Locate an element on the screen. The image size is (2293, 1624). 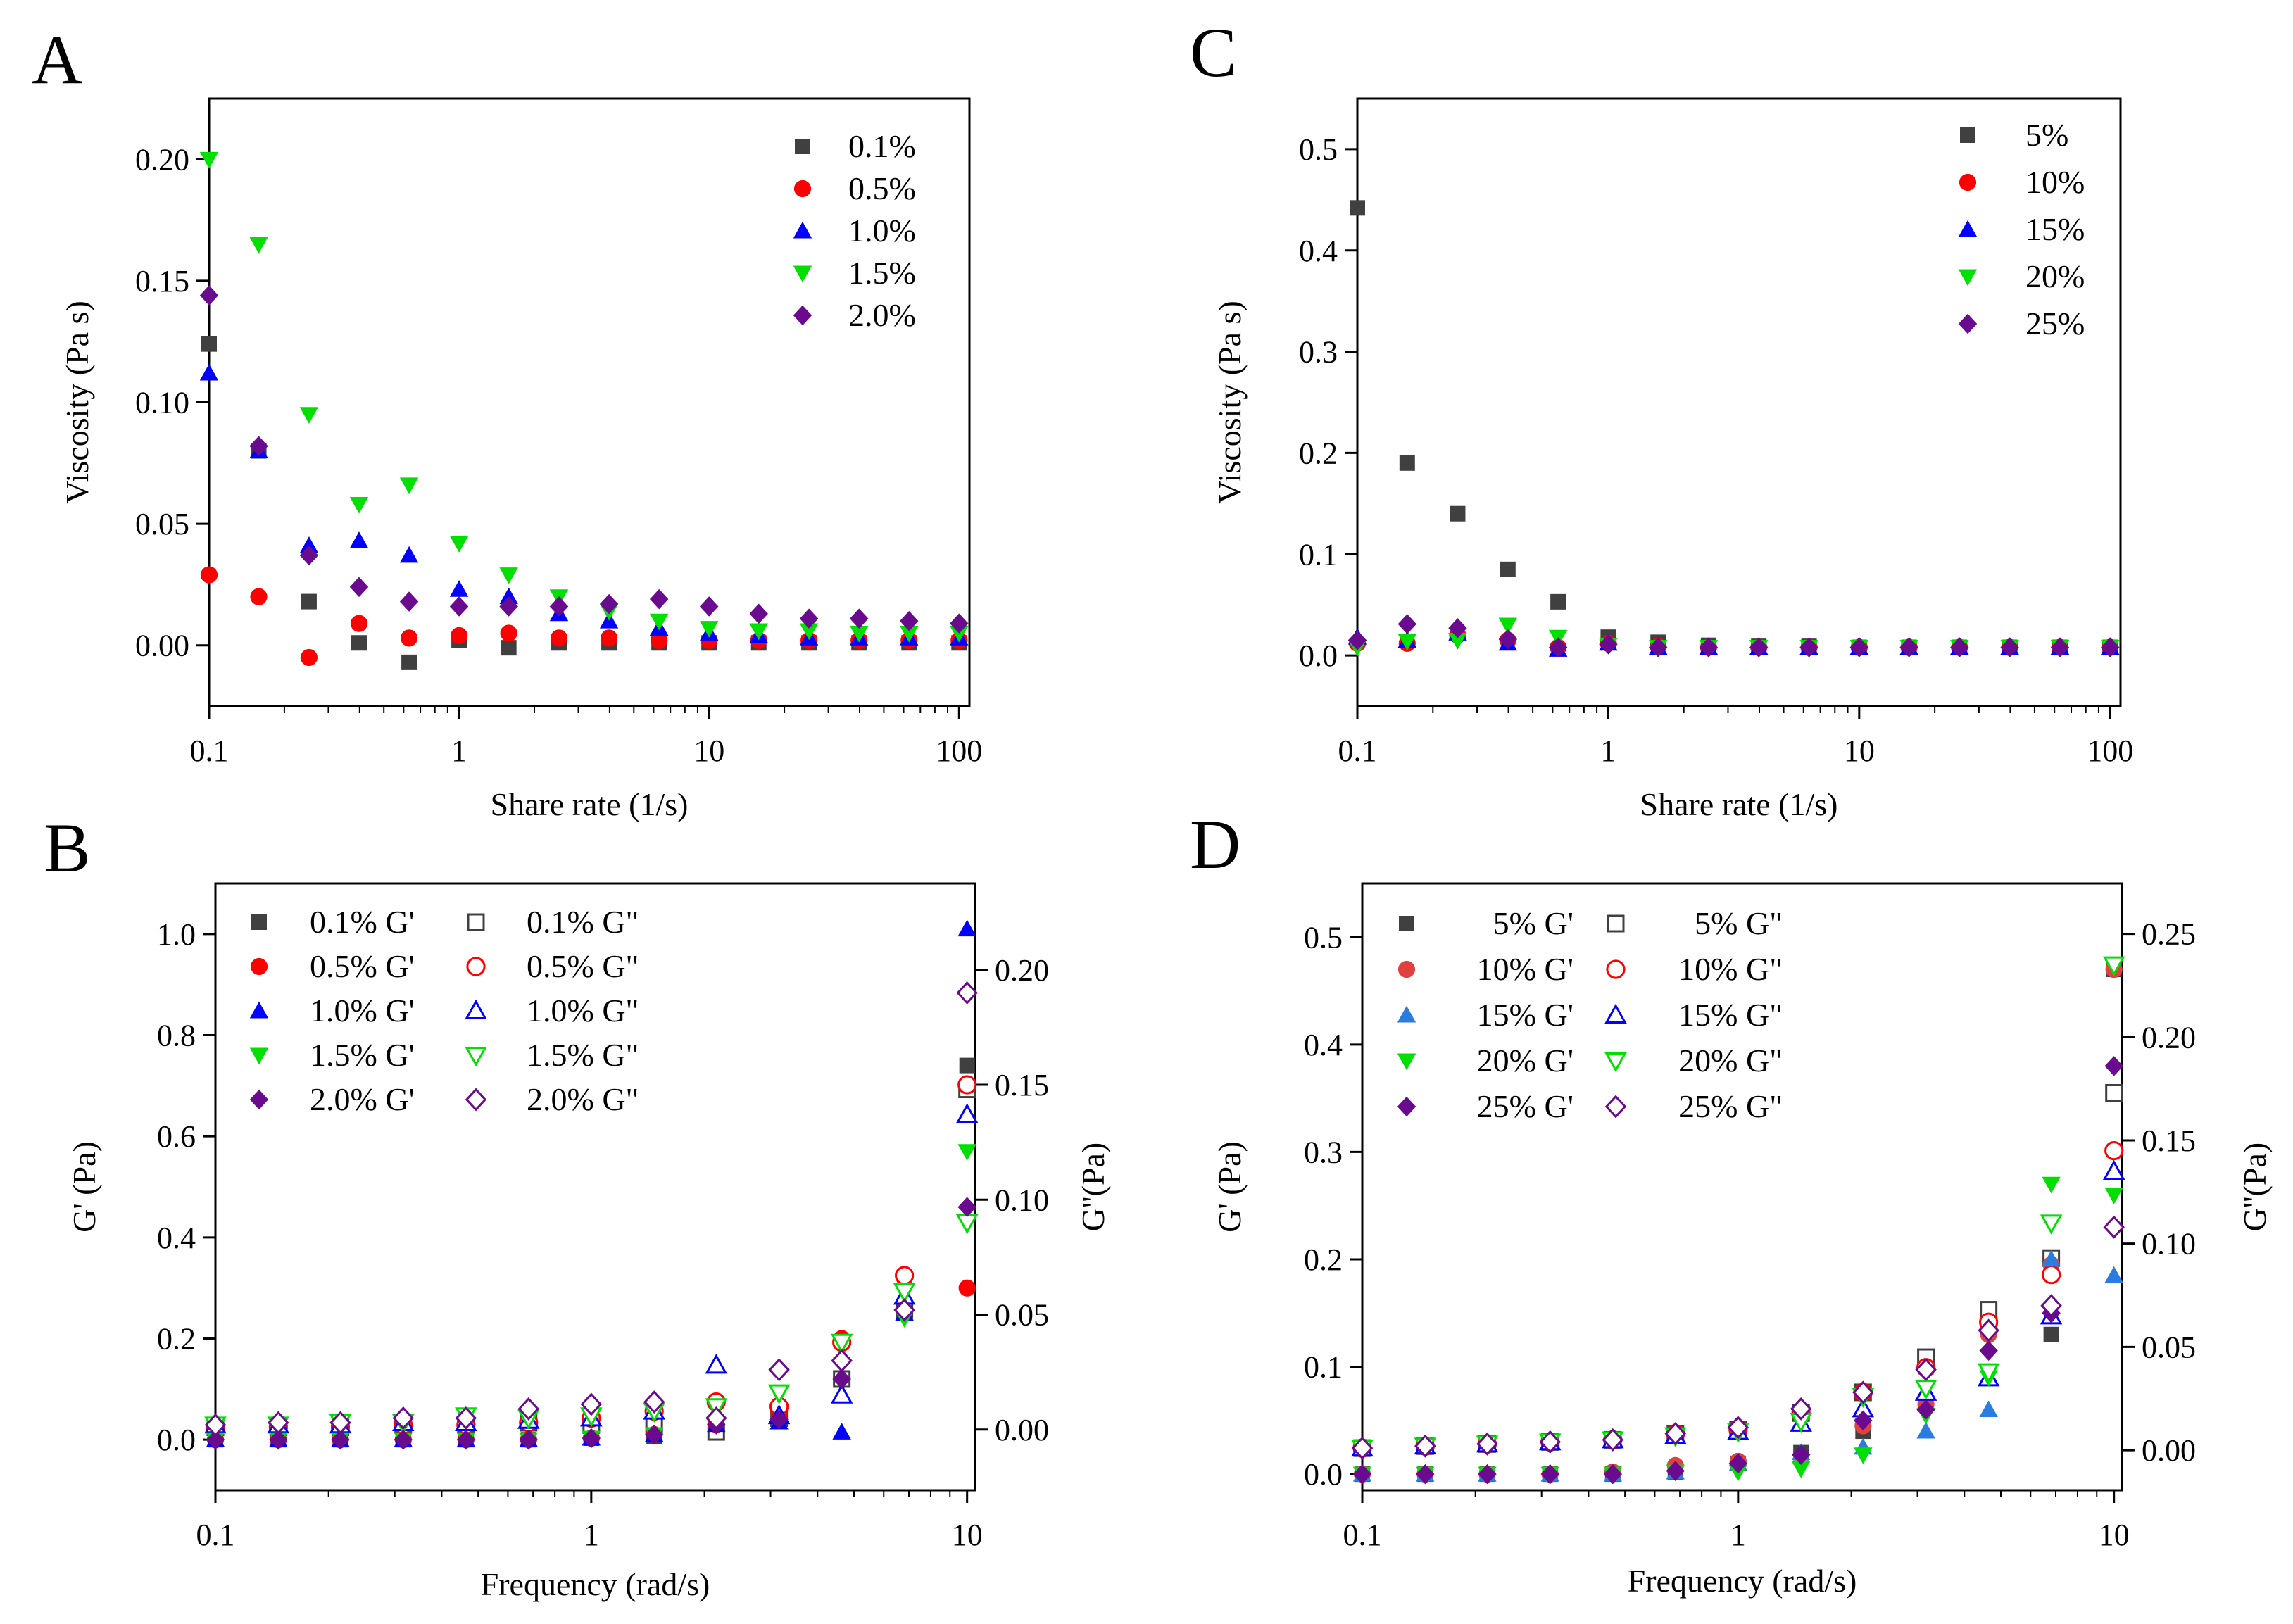
y-axis-label: Viscosity (Pa s) is located at coordinates (1230, 402).